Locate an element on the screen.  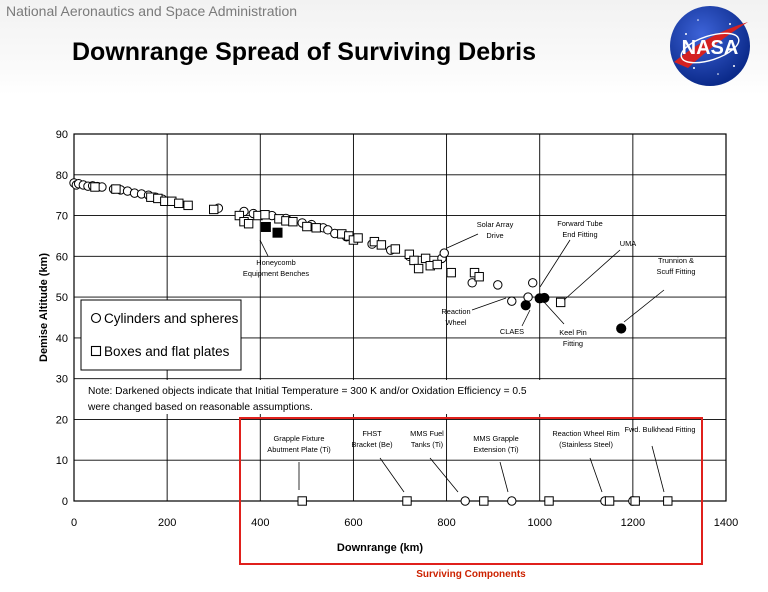
annotation-label: Drive is located at coordinates (494, 235).